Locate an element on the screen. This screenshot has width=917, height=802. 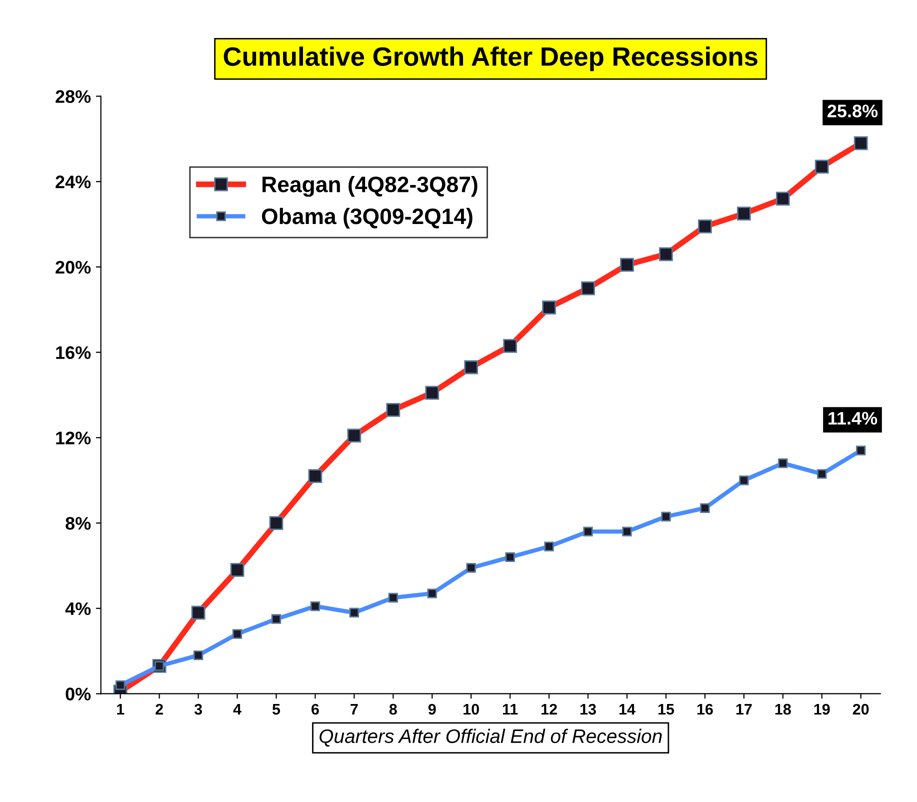
x-tick-label: 14 is located at coordinates (627, 709).